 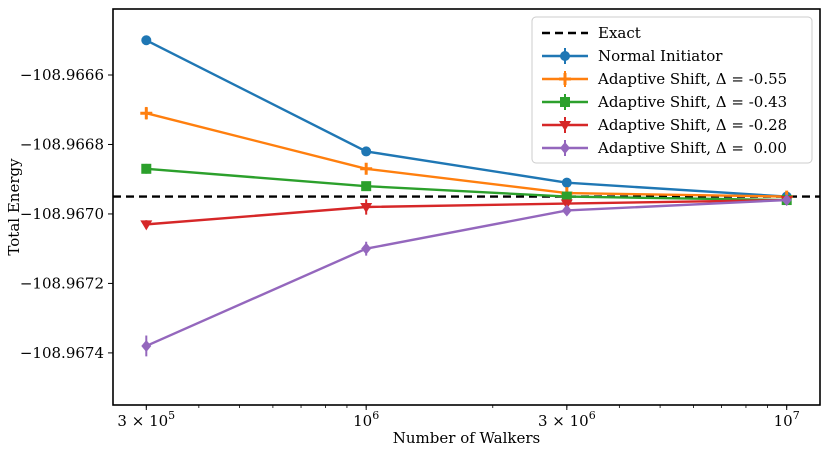 I want to click on legend-box, so click(x=672, y=90).